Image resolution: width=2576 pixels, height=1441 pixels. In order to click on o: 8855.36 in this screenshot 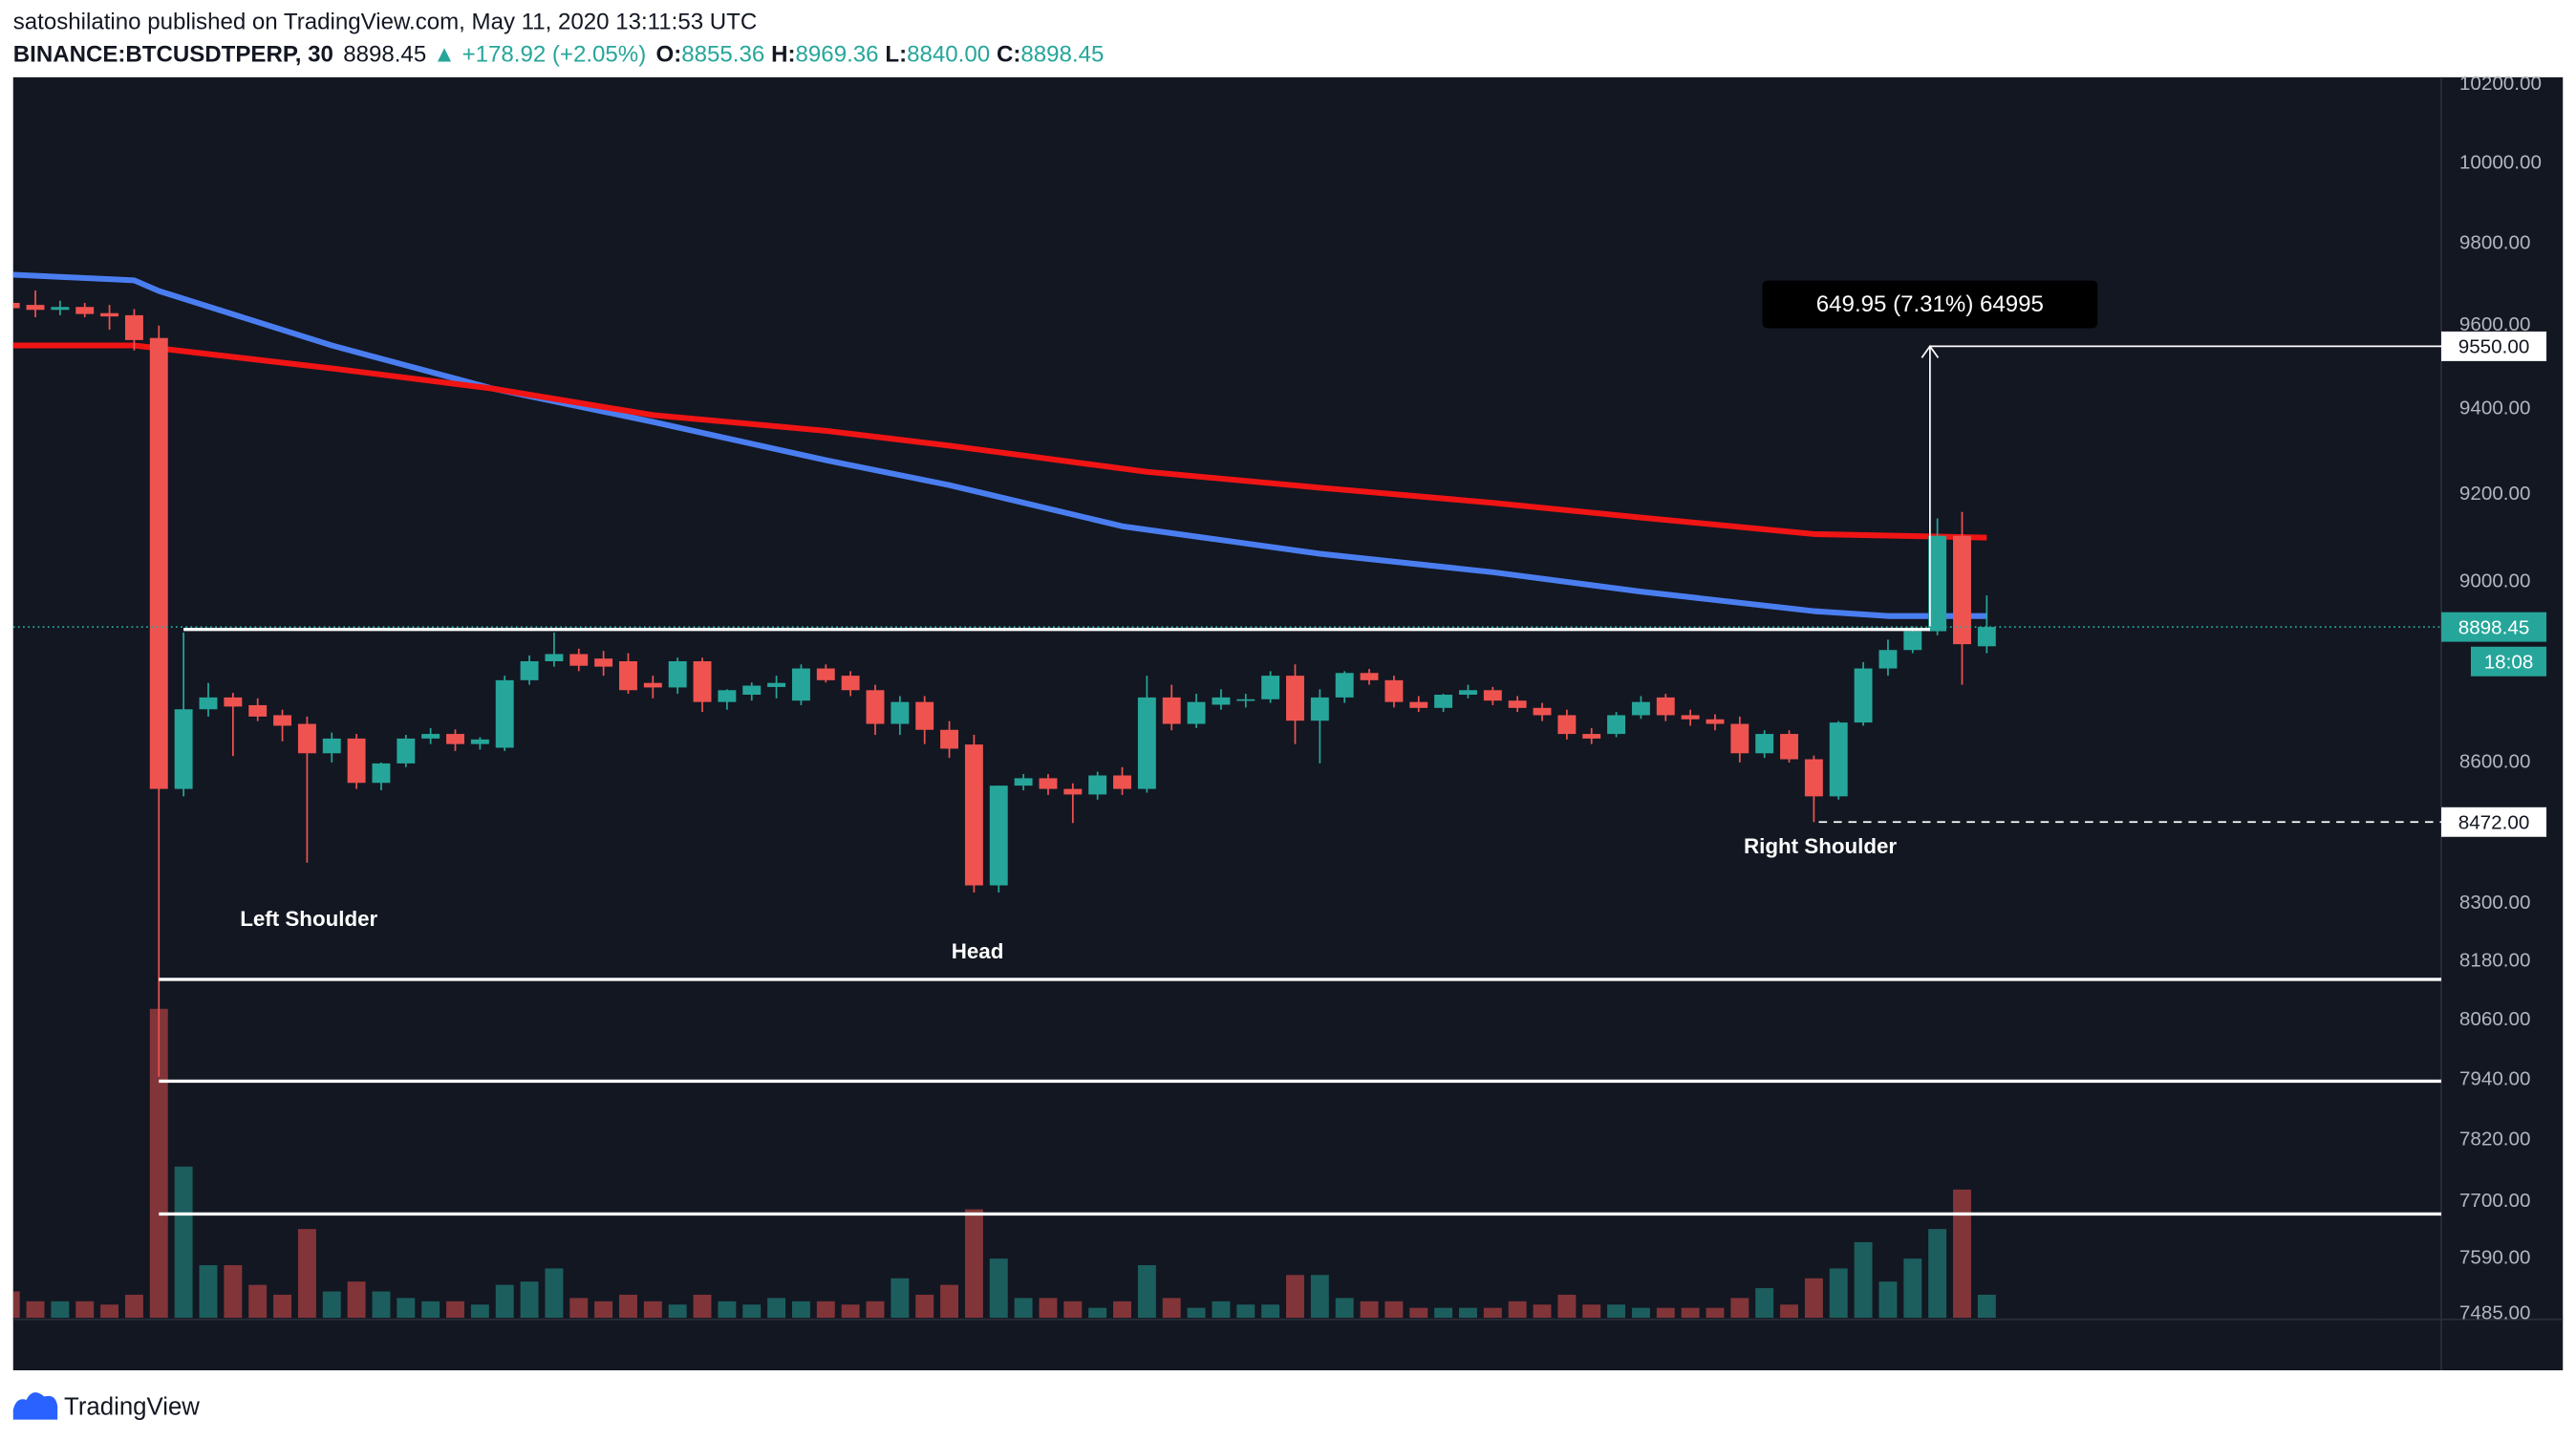, I will do `click(722, 55)`.